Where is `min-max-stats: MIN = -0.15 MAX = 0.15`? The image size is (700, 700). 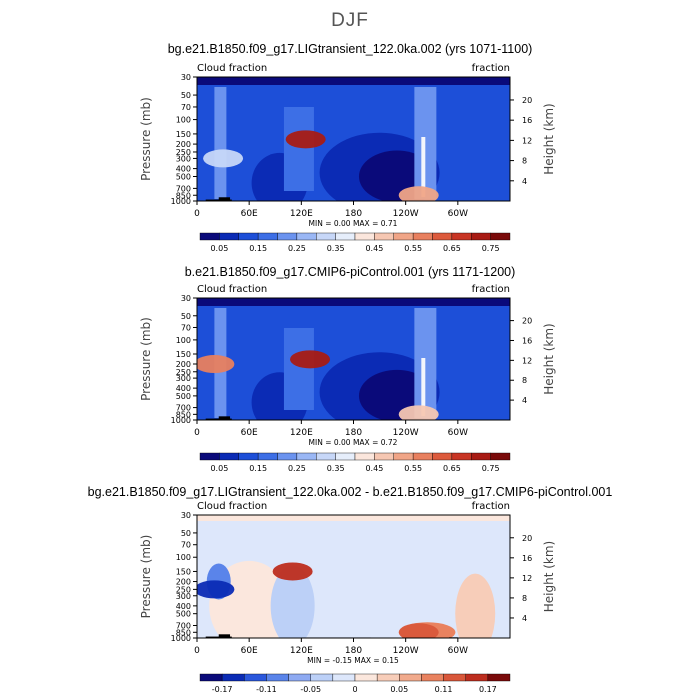 min-max-stats: MIN = -0.15 MAX = 0.15 is located at coordinates (353, 660).